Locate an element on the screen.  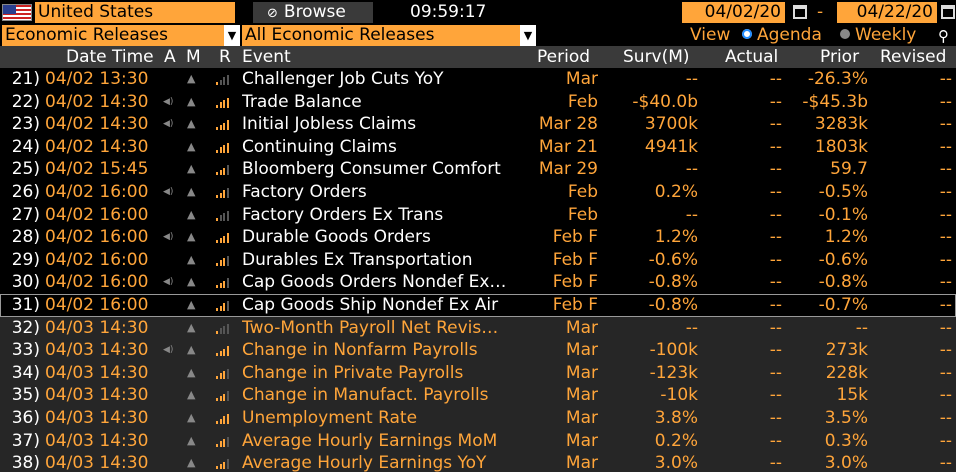
row-number: 35) is located at coordinates (25, 395).